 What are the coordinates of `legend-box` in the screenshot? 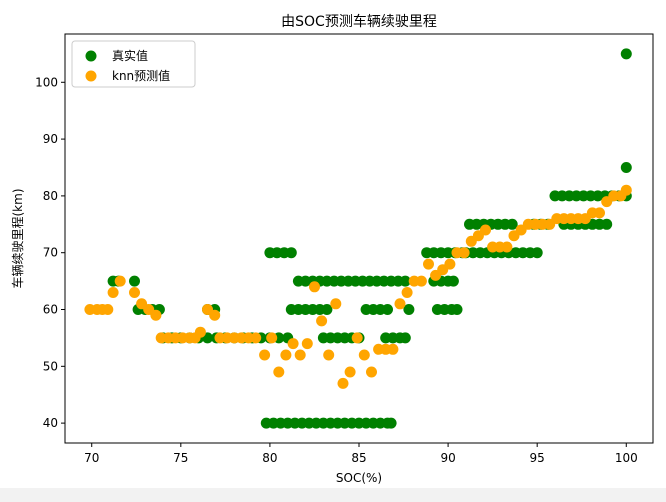 It's located at (133, 64).